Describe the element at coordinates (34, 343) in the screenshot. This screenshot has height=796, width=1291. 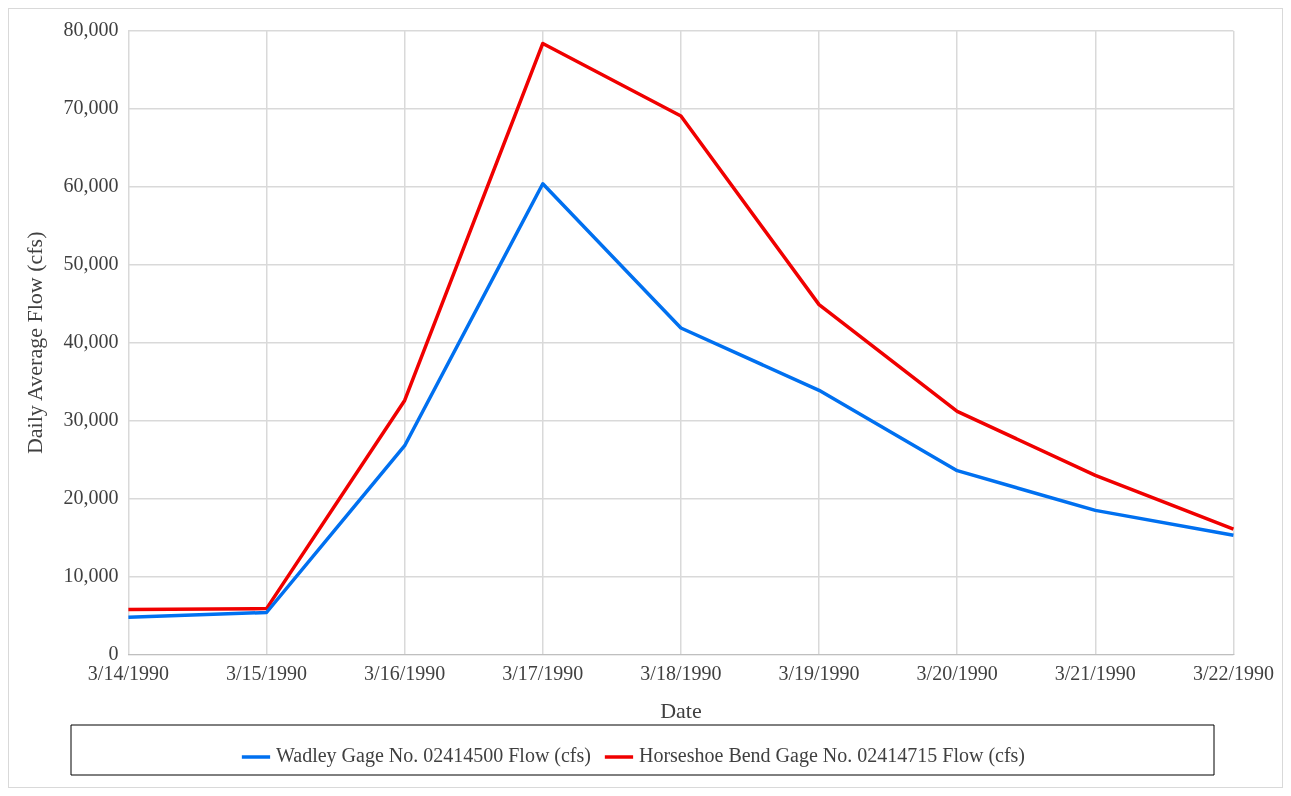
I see `y-axis-title: Daily Average Flow (cfs)` at that location.